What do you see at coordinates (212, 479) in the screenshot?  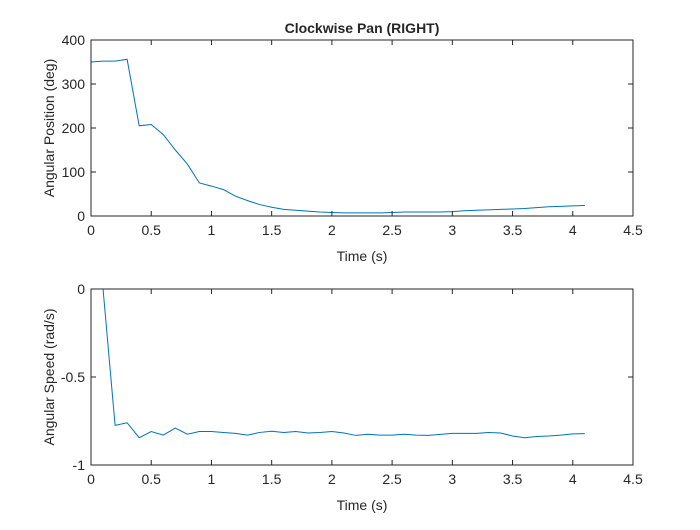 I see `speed-x-tick-label: 1` at bounding box center [212, 479].